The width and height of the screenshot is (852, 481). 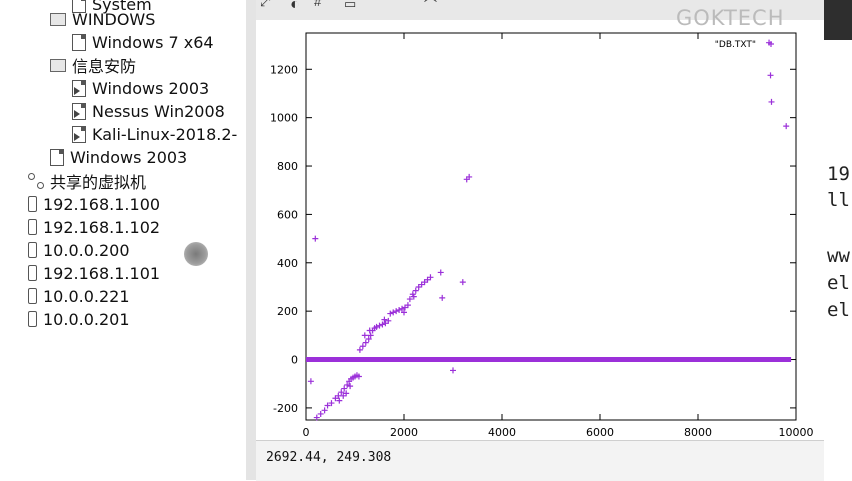 I want to click on export-icon: ⌒, so click(x=431, y=6).